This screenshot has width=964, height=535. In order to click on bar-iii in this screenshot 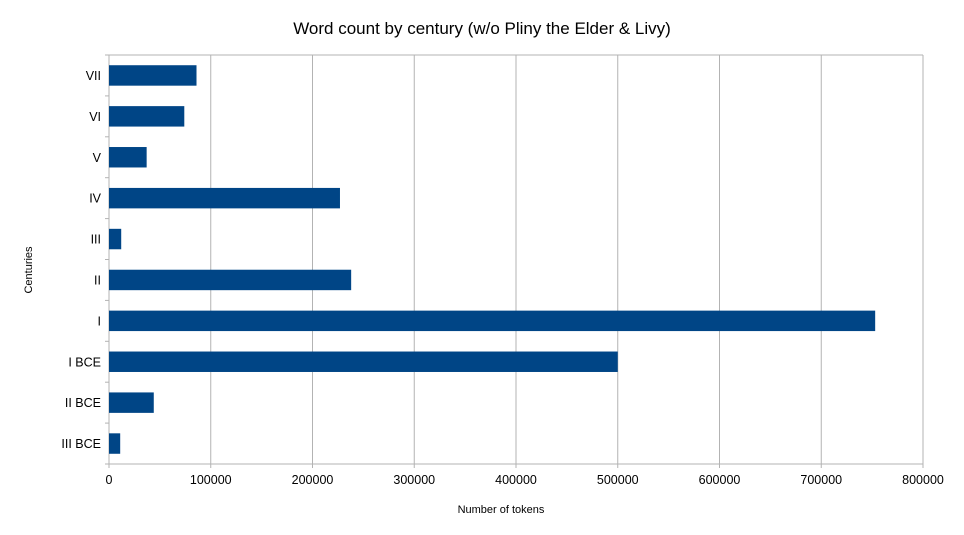, I will do `click(115, 239)`.